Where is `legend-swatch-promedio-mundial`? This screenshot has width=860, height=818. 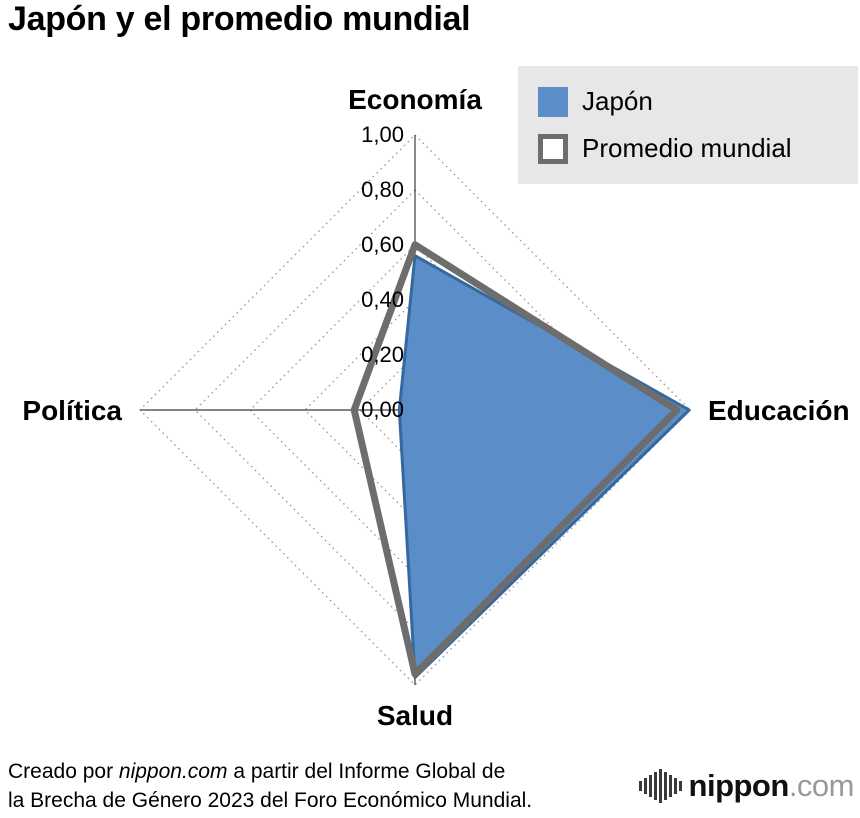
legend-swatch-promedio-mundial is located at coordinates (553, 148).